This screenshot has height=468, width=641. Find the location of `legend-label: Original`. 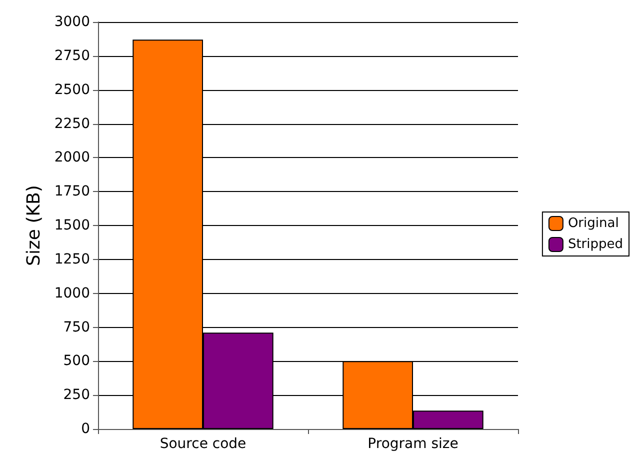

legend-label: Original is located at coordinates (593, 223).